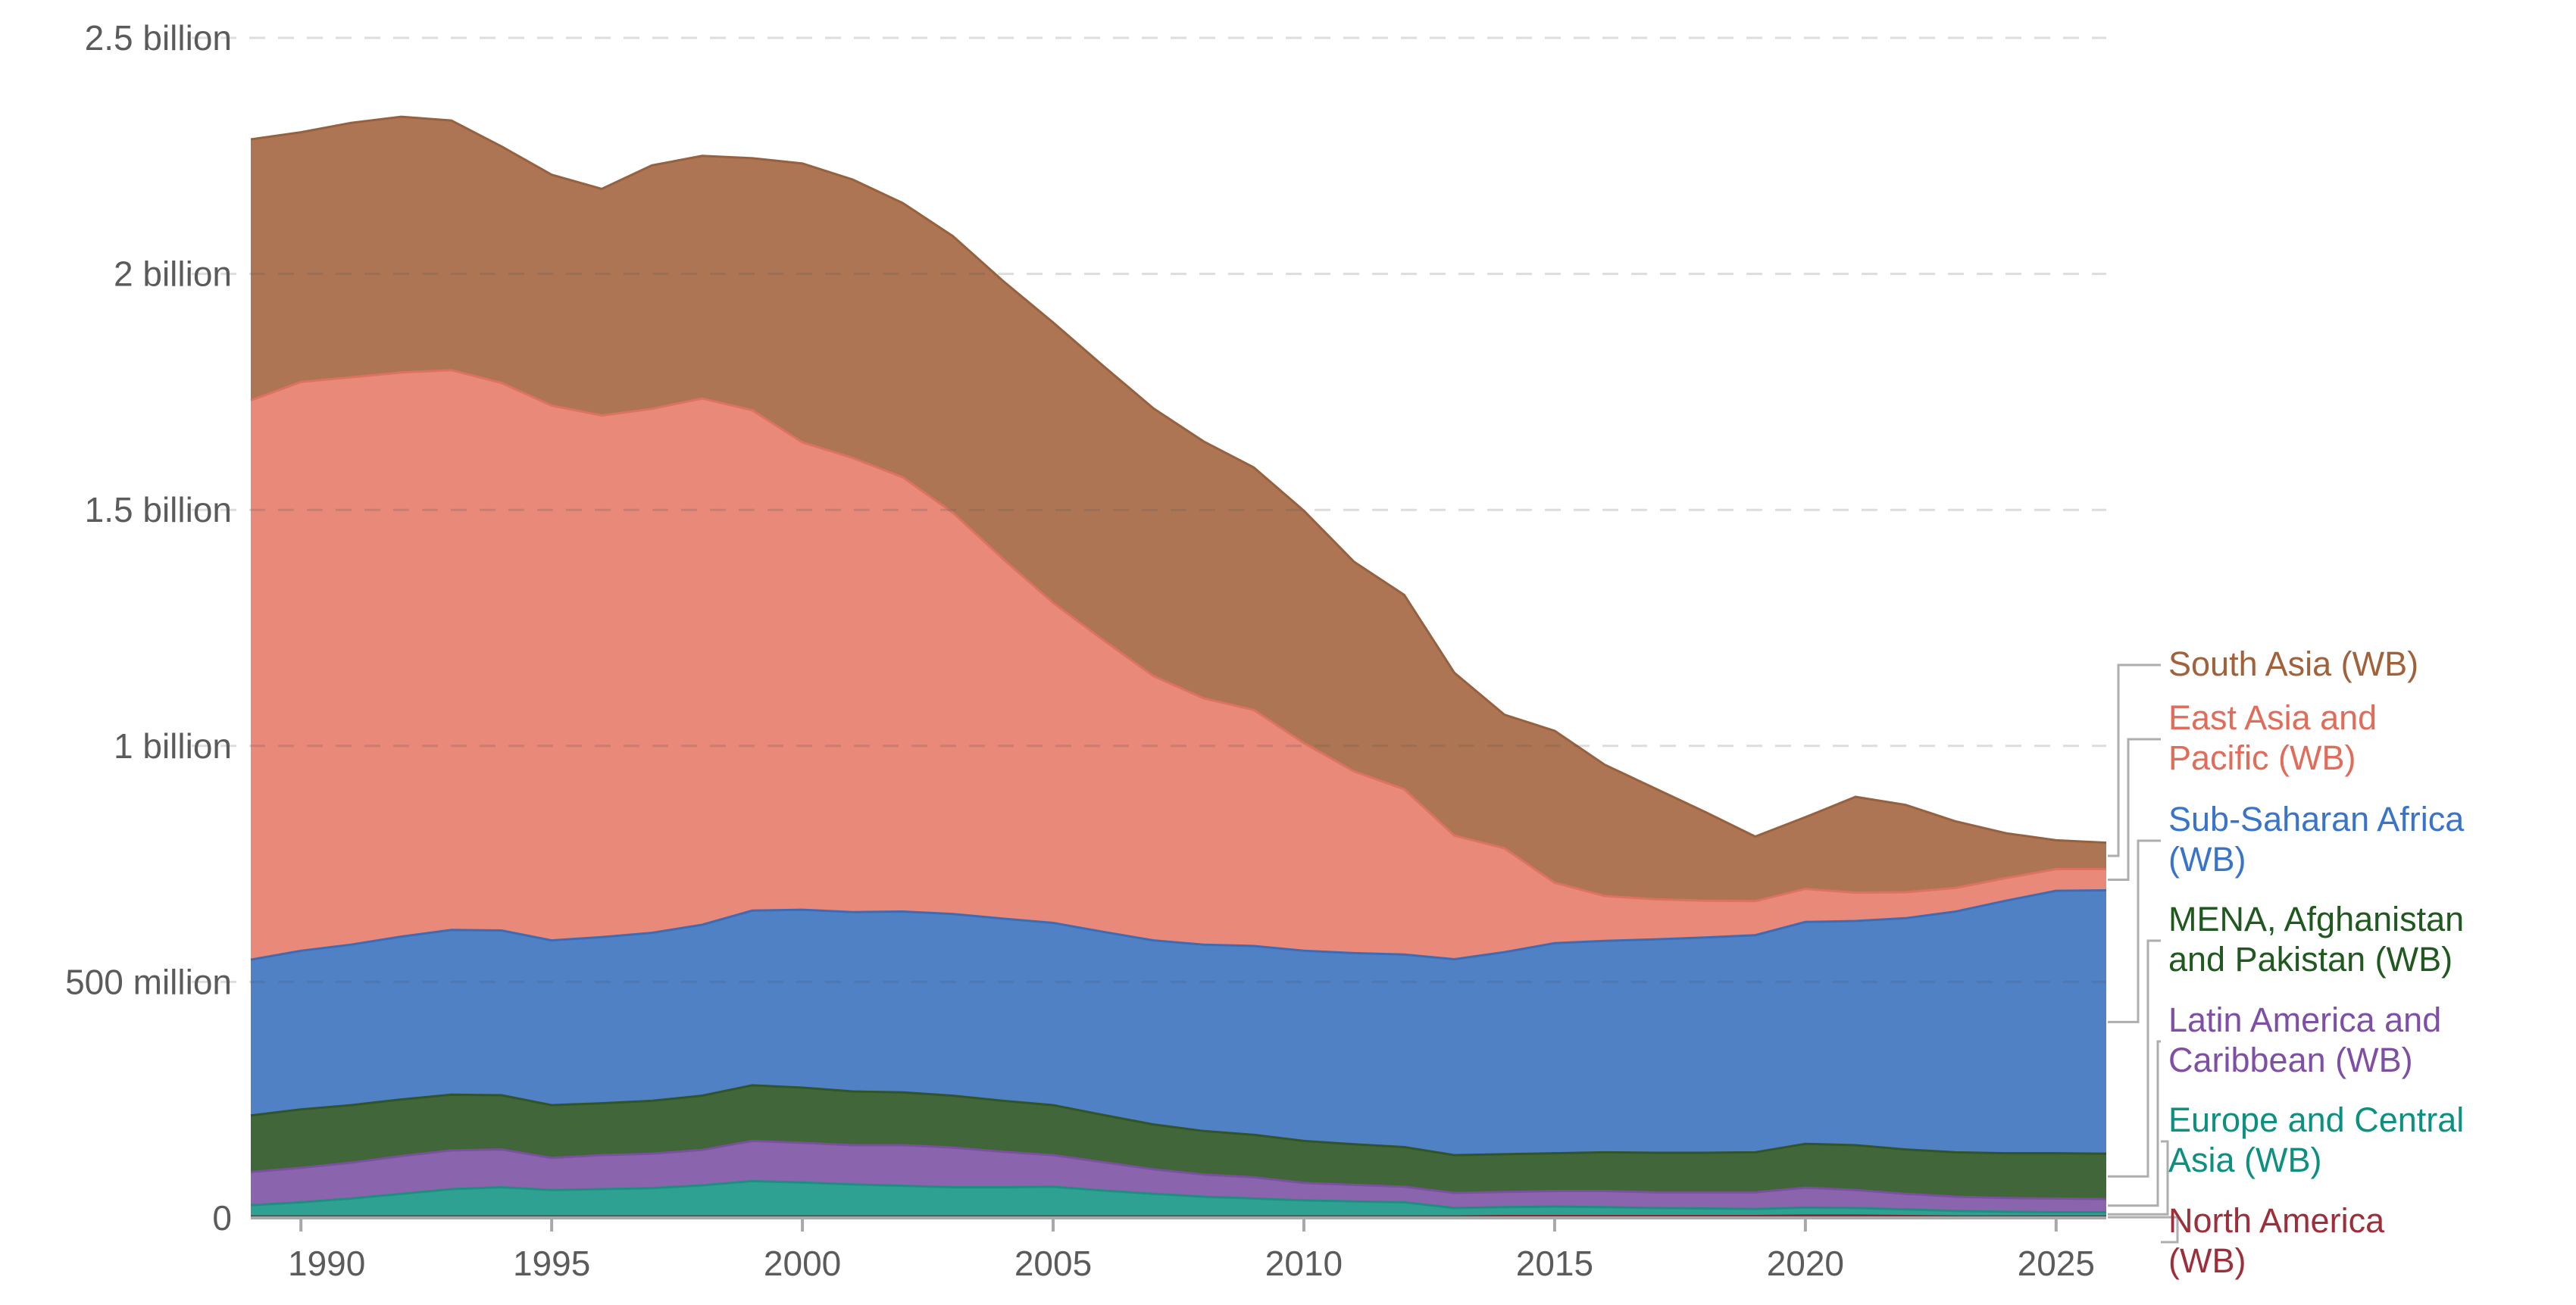  What do you see at coordinates (2143, 1230) in the screenshot?
I see `legend-connector-north-america` at bounding box center [2143, 1230].